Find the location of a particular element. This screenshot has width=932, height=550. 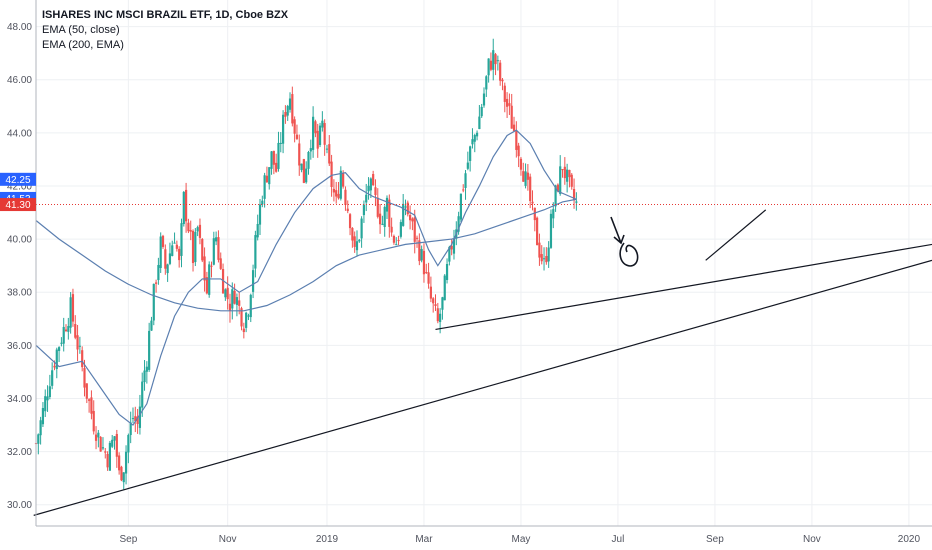

time-axis: Sep Nov 2019 Mar May Jul Sep Nov 2020 is located at coordinates (484, 535).